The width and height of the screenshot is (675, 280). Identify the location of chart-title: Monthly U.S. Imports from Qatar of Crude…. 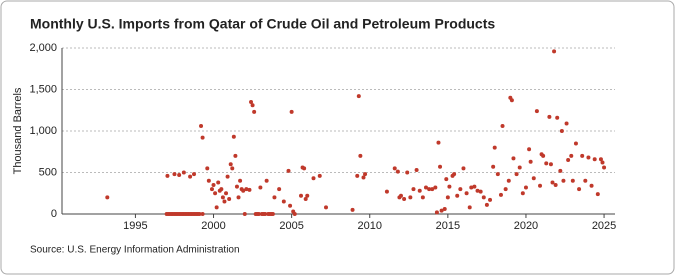
(262, 24).